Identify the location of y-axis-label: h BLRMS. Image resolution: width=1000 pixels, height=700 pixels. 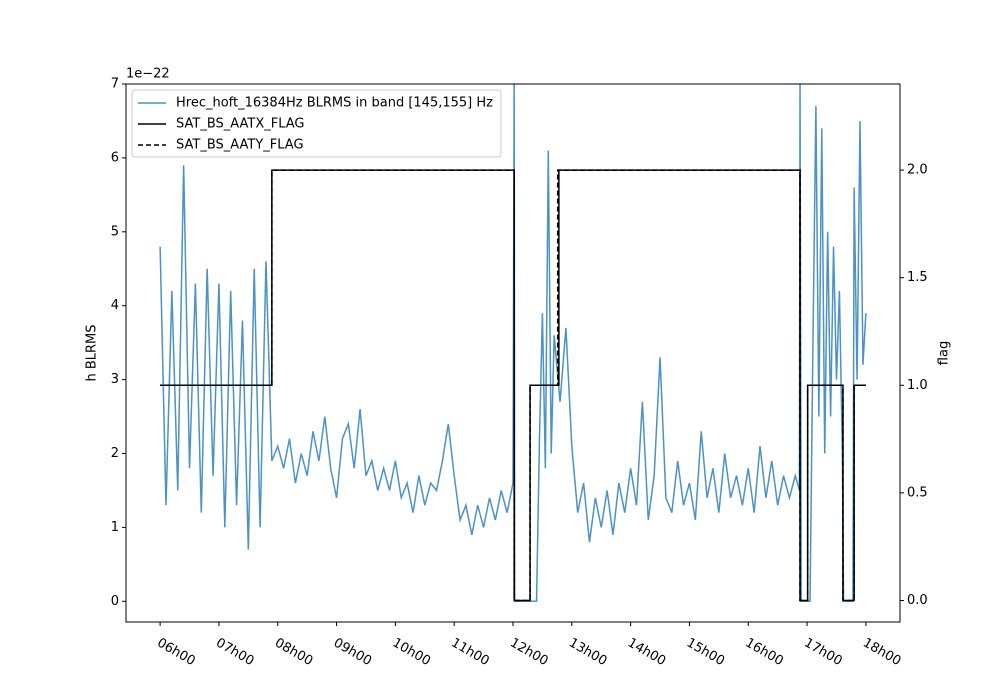
(92, 352).